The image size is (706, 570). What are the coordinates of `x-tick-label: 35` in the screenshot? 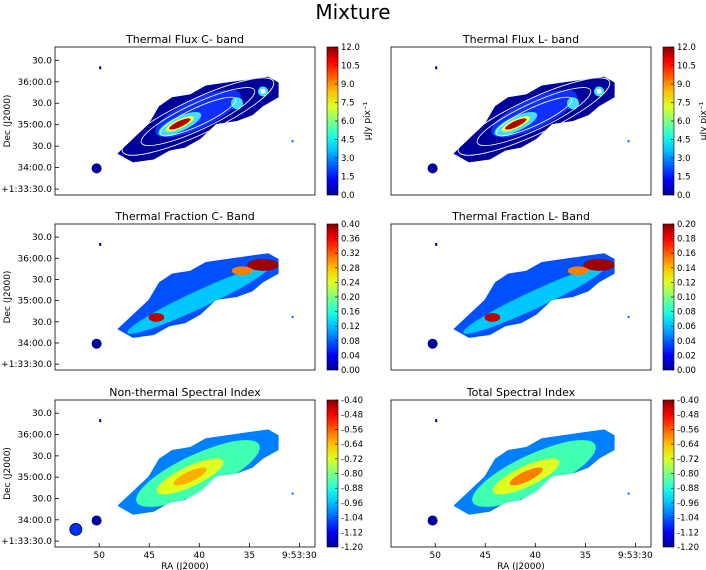 It's located at (249, 556).